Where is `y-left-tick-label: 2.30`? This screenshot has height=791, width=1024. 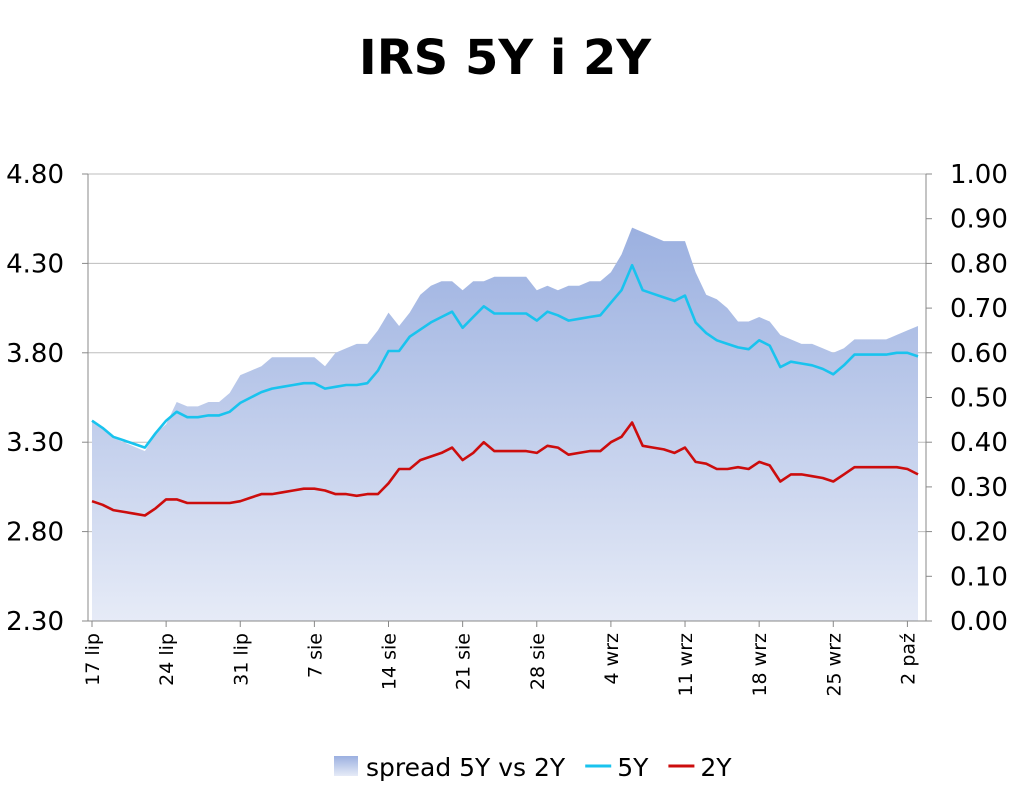 y-left-tick-label: 2.30 is located at coordinates (35, 622).